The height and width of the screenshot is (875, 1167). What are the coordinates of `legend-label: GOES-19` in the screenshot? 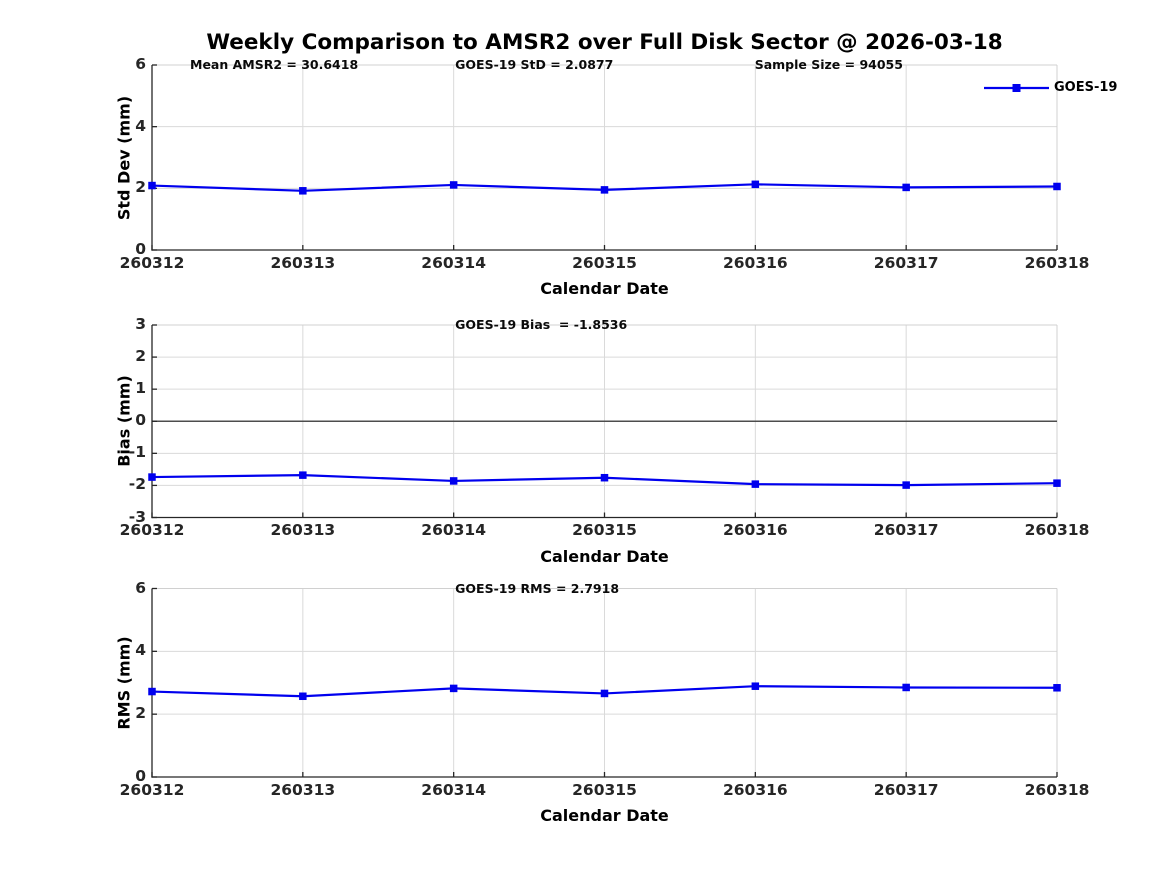 It's located at (1086, 87).